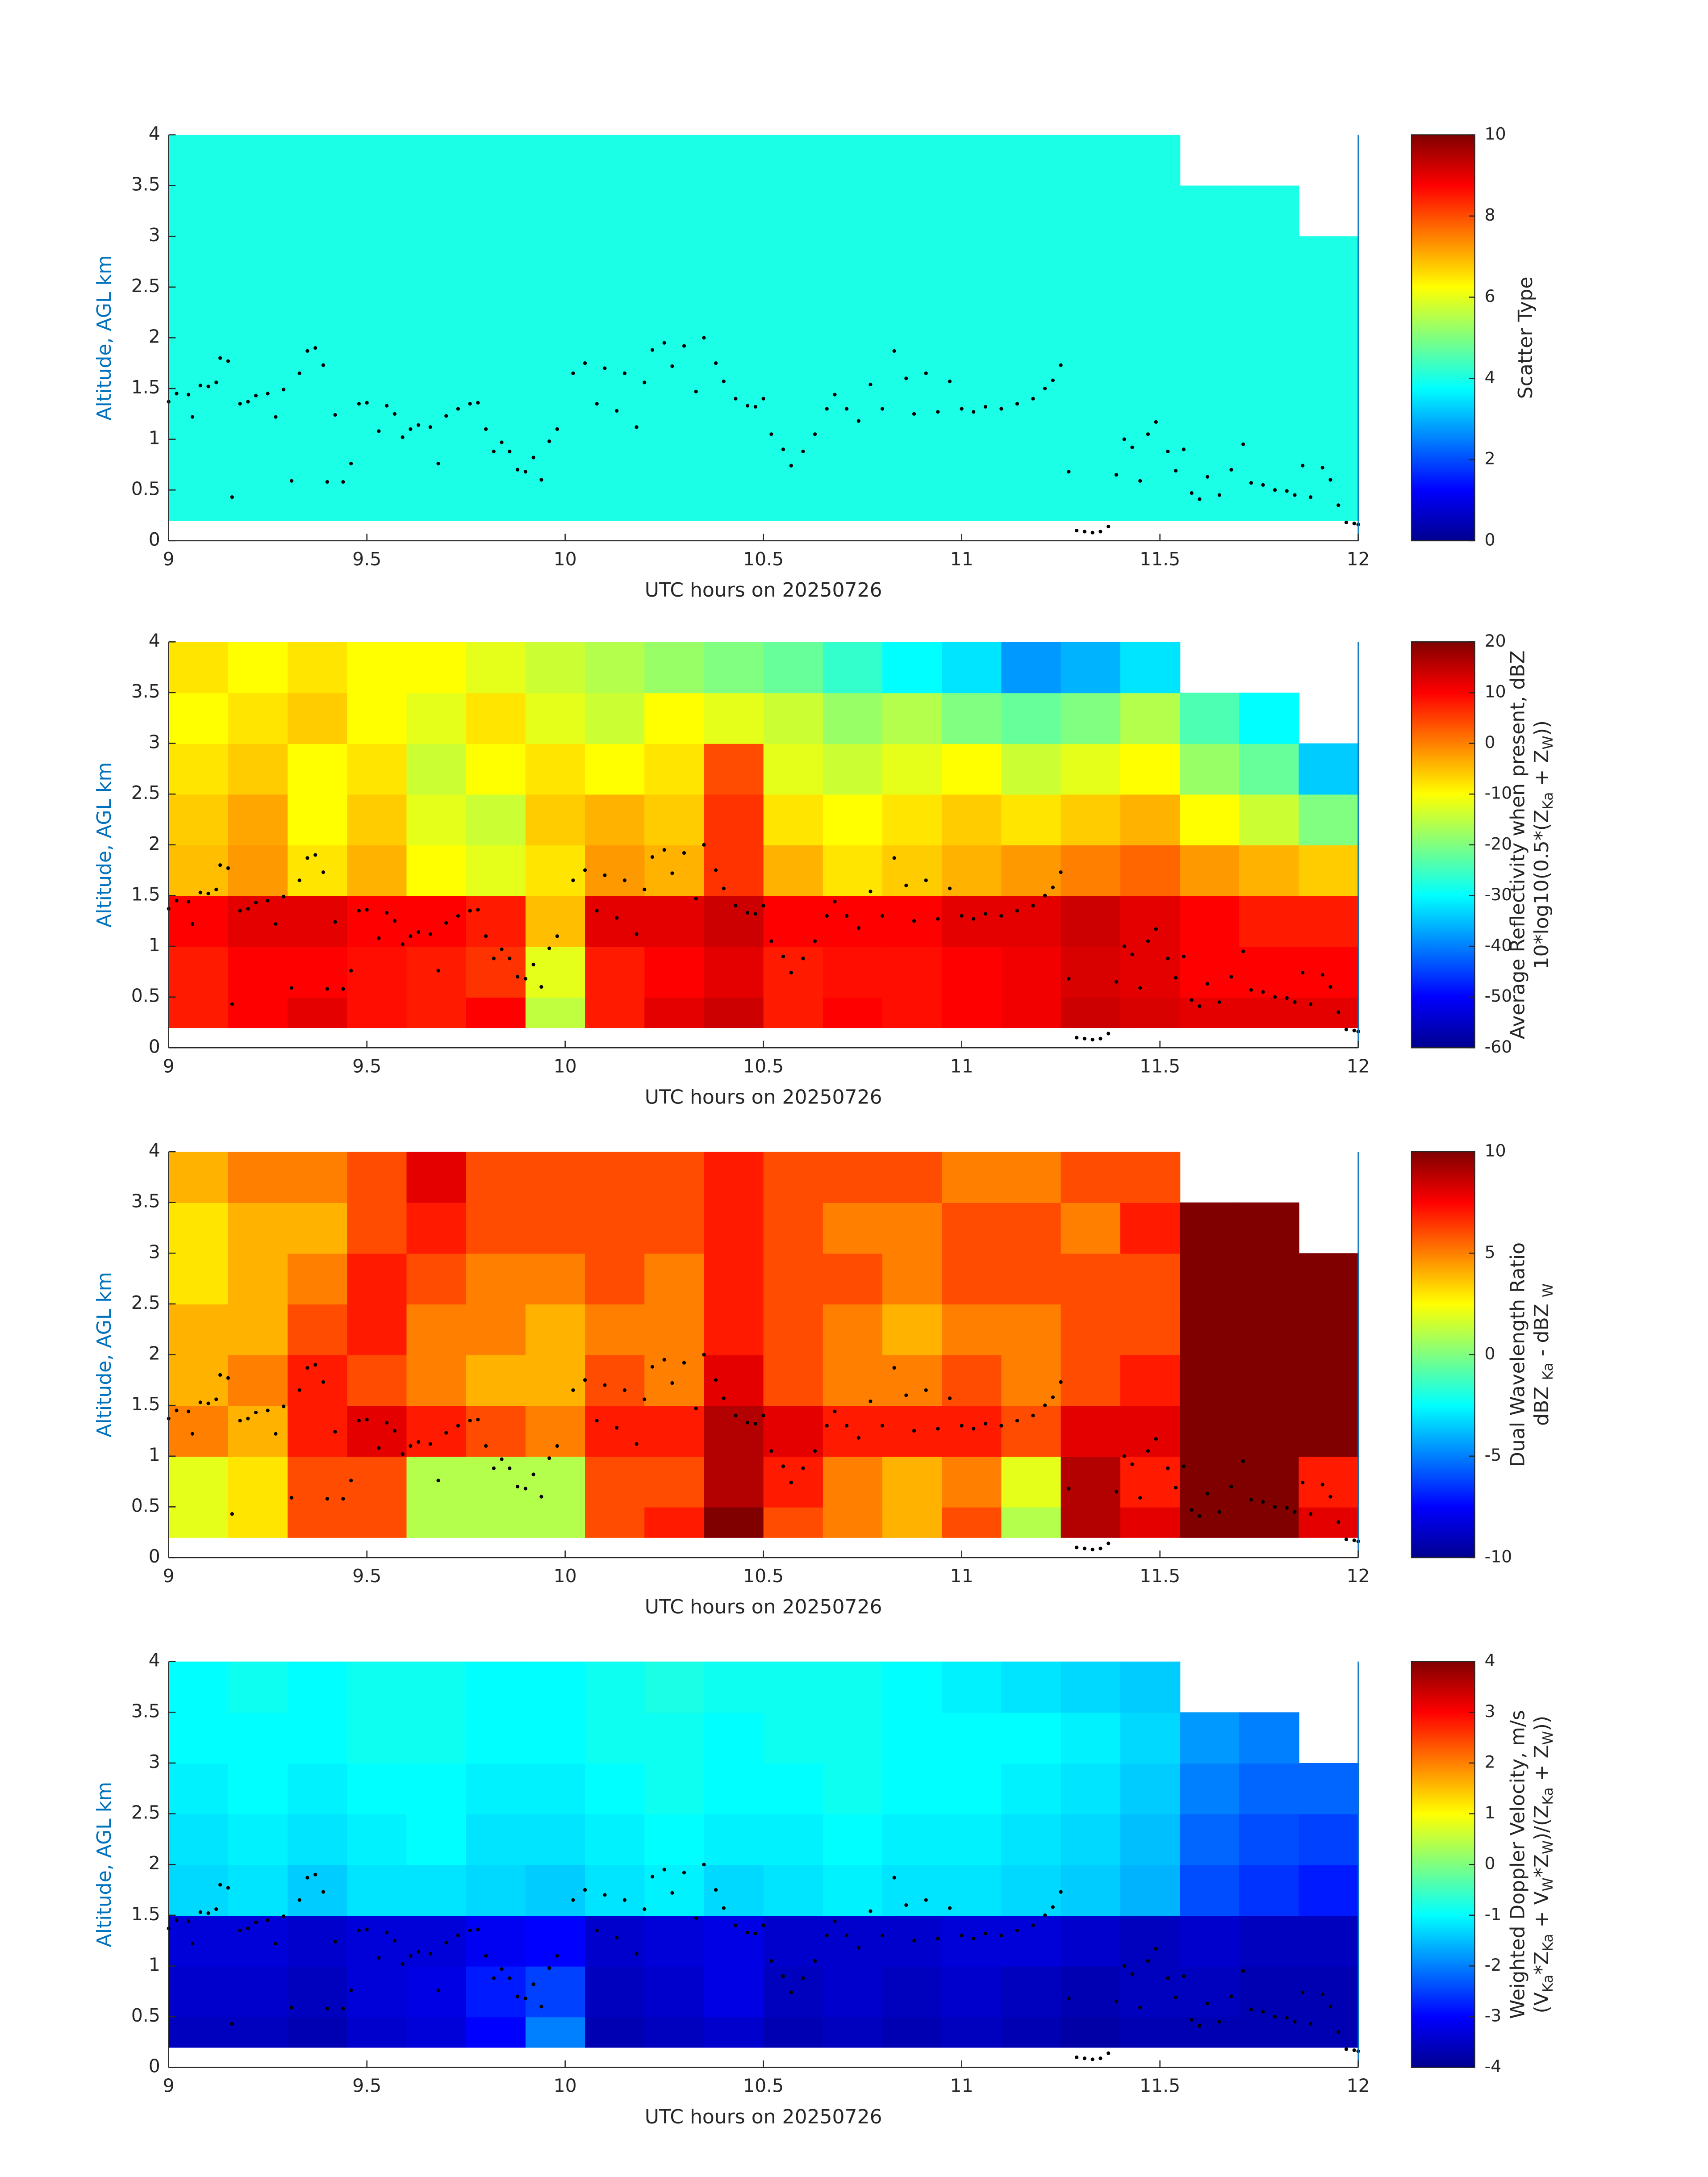 This screenshot has height=2177, width=1708. Describe the element at coordinates (1541, 1403) in the screenshot. I see `label-part: dBZ` at that location.